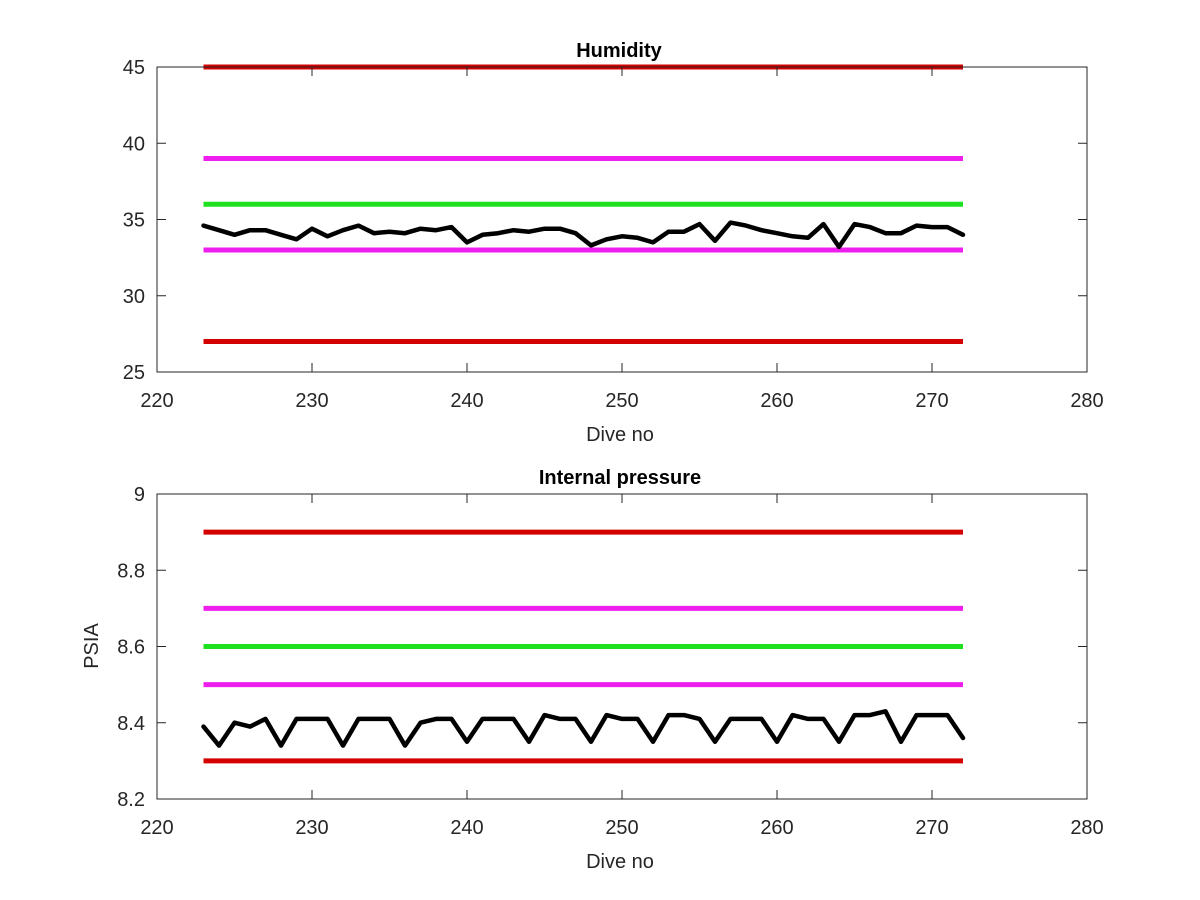 This screenshot has height=900, width=1200. What do you see at coordinates (131, 724) in the screenshot?
I see `pressure-y-tick-label: 8.4` at bounding box center [131, 724].